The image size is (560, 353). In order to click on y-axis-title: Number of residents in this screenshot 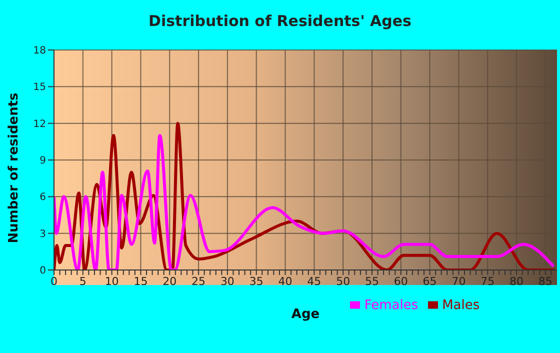, I will do `click(14, 167)`.